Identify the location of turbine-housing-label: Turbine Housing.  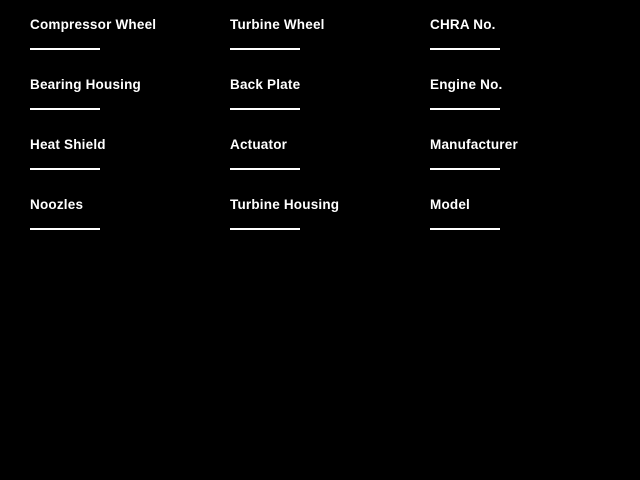
(285, 204).